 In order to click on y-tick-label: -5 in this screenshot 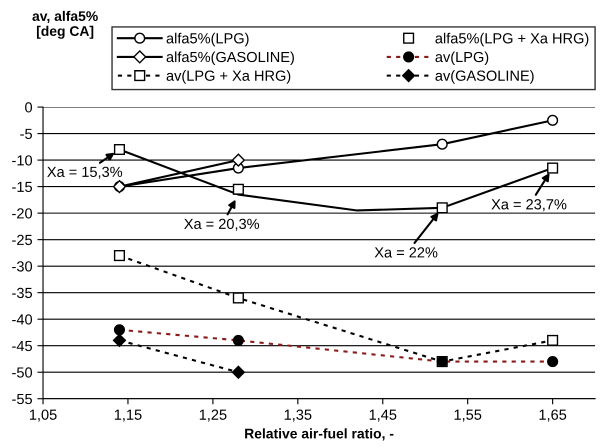, I will do `click(26, 134)`.